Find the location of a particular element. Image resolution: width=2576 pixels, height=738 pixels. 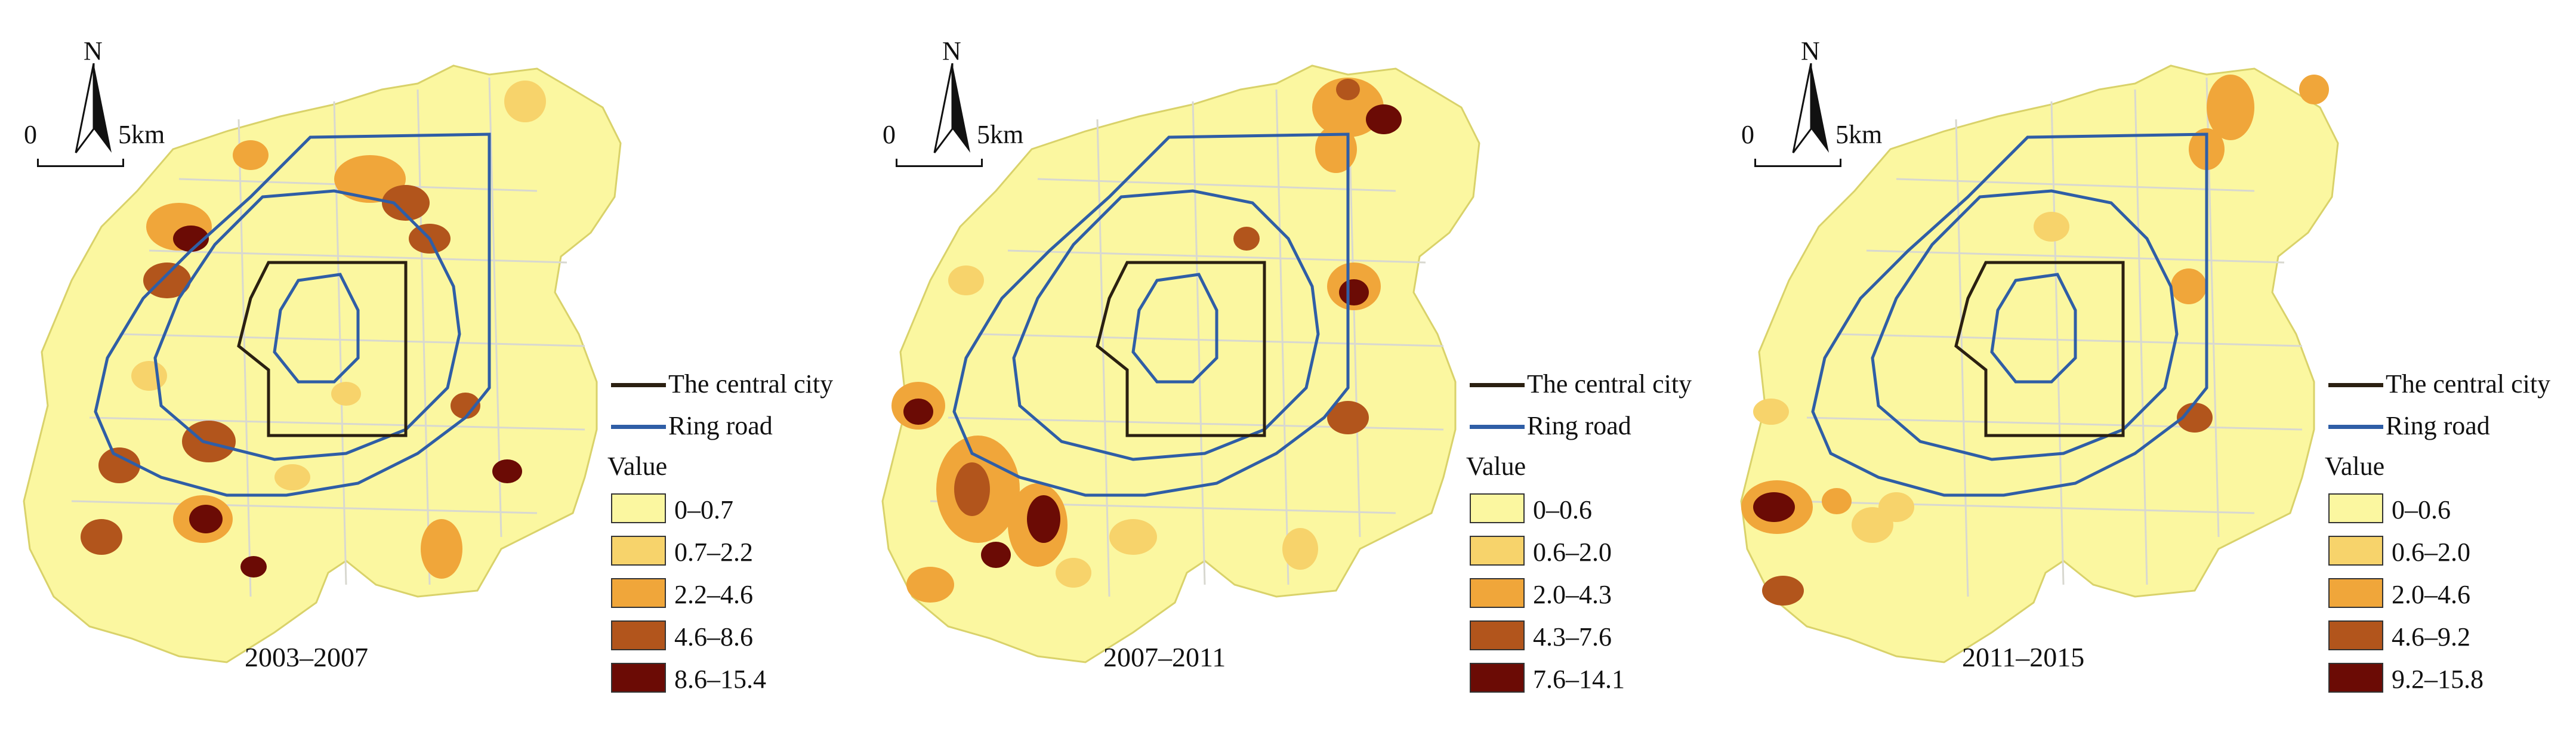

class-label: 8.6–15.4 is located at coordinates (720, 680).